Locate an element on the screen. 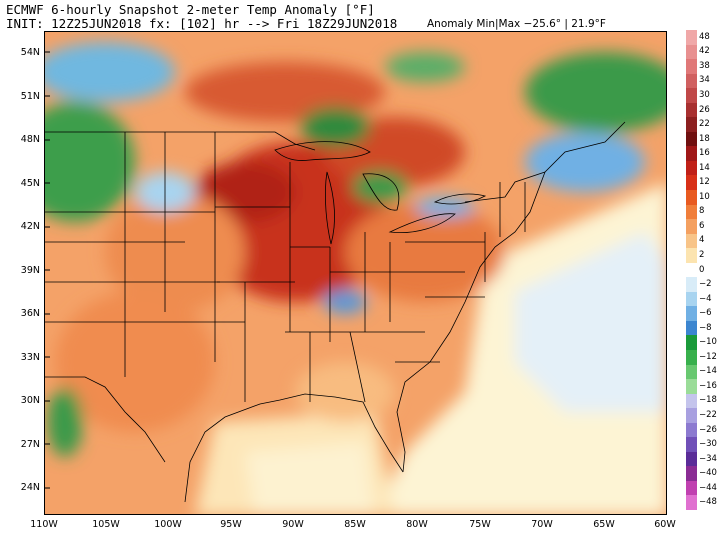  lake-huron is located at coordinates (381, 192).